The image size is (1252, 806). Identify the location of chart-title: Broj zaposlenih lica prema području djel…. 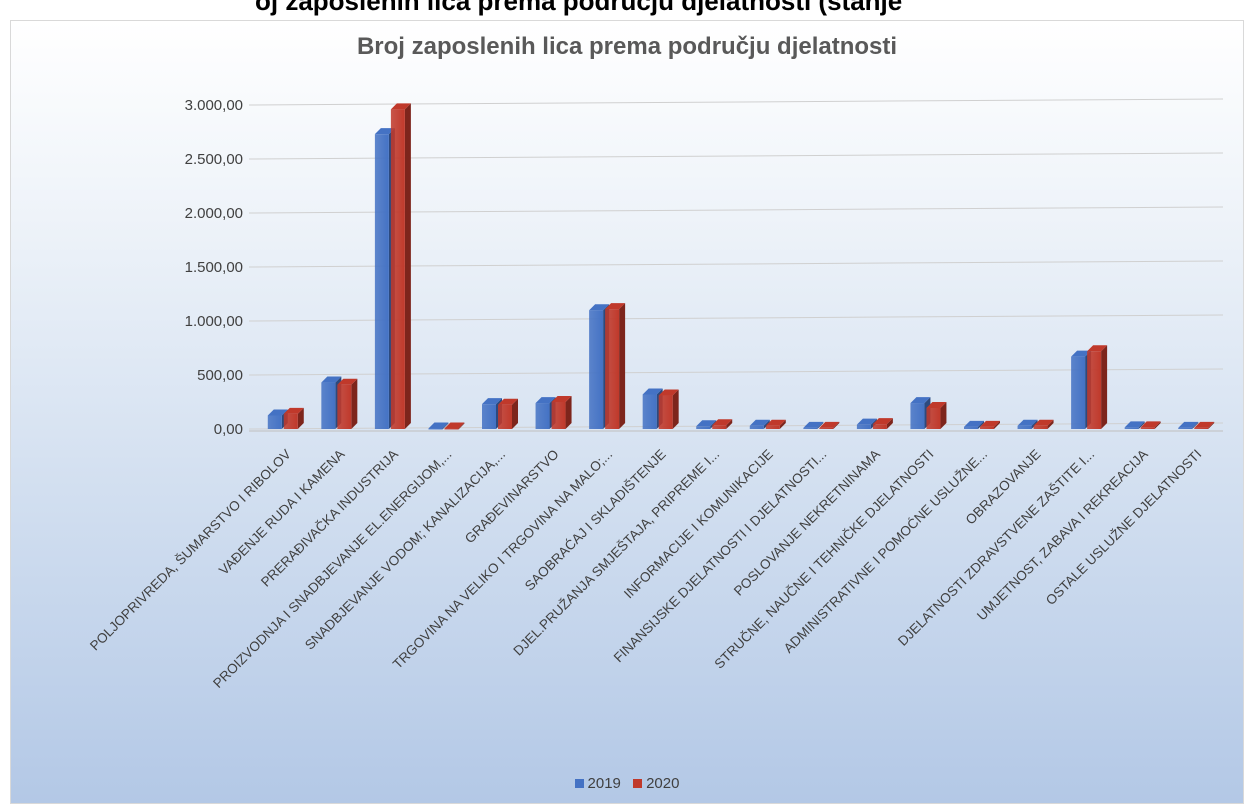
(627, 46).